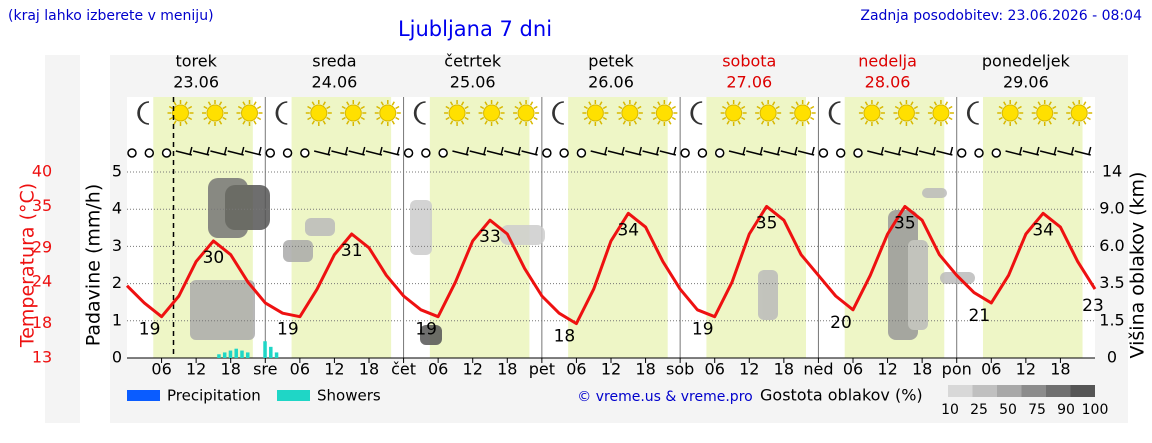 The width and height of the screenshot is (1152, 443). I want to click on y-tick-label: 3, so click(117, 245).